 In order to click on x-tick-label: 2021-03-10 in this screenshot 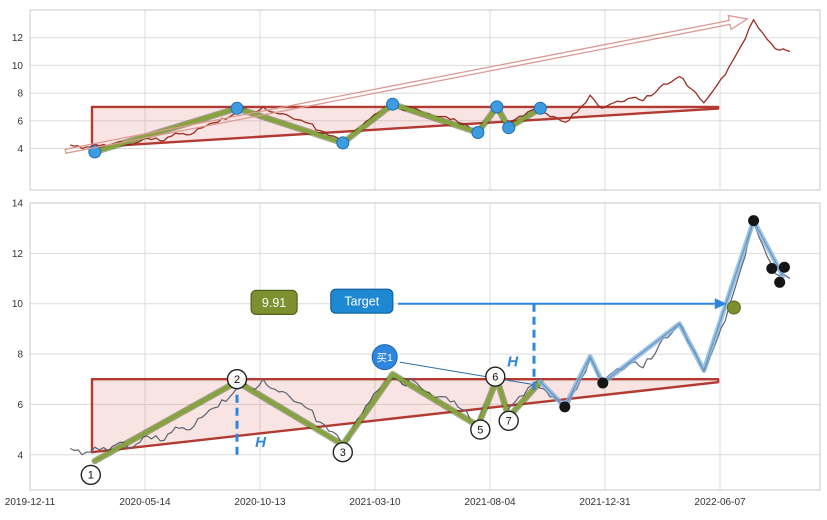, I will do `click(375, 502)`.